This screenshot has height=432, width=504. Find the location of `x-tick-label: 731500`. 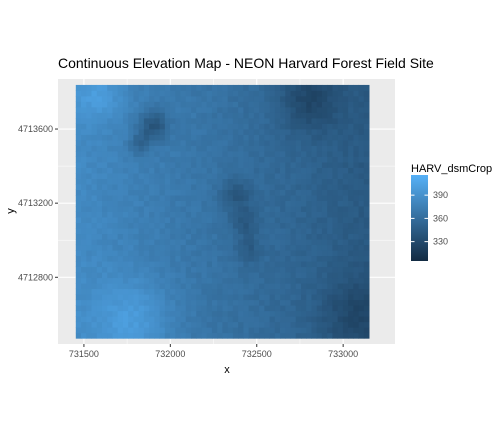

x-tick-label: 731500 is located at coordinates (84, 354).